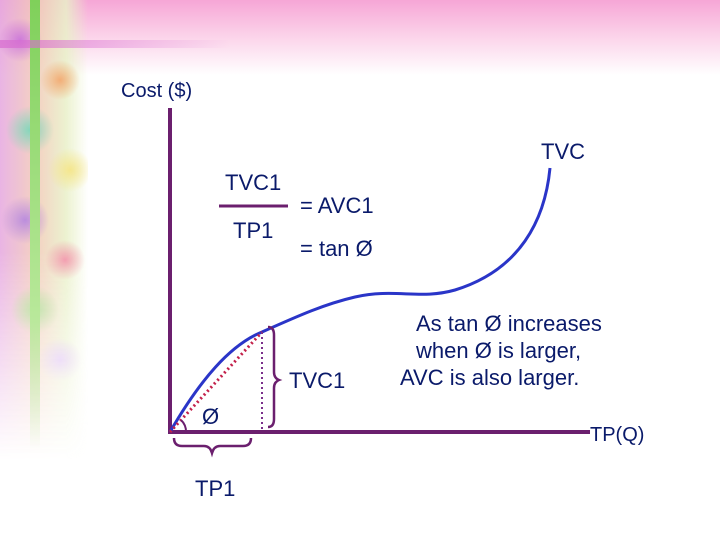 The height and width of the screenshot is (540, 720). What do you see at coordinates (253, 230) in the screenshot?
I see `fraction-denominator: TP1` at bounding box center [253, 230].